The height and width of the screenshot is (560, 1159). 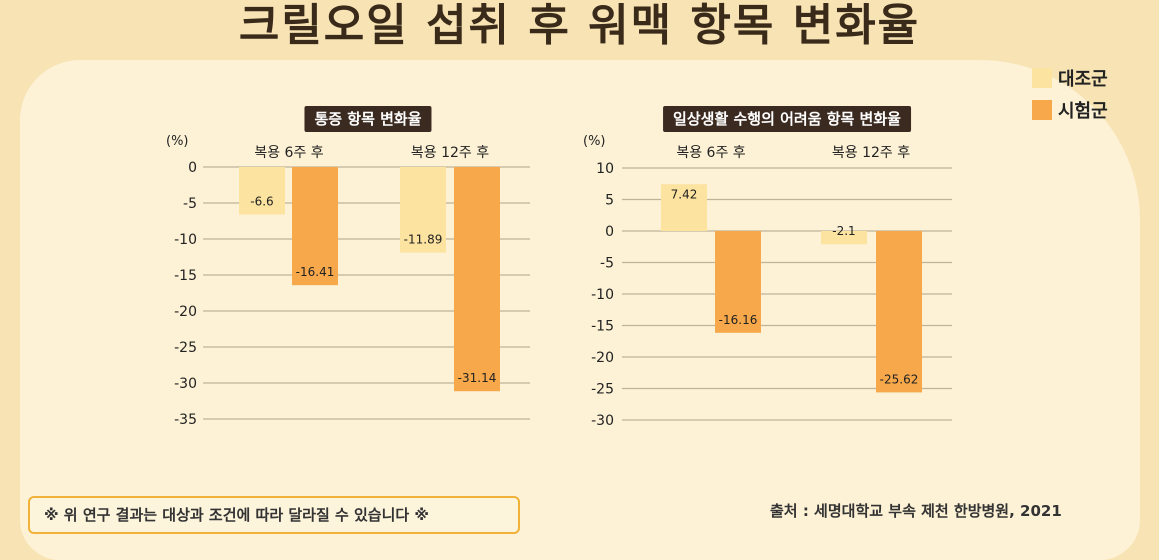 What do you see at coordinates (605, 169) in the screenshot?
I see `y-tick-label: 10` at bounding box center [605, 169].